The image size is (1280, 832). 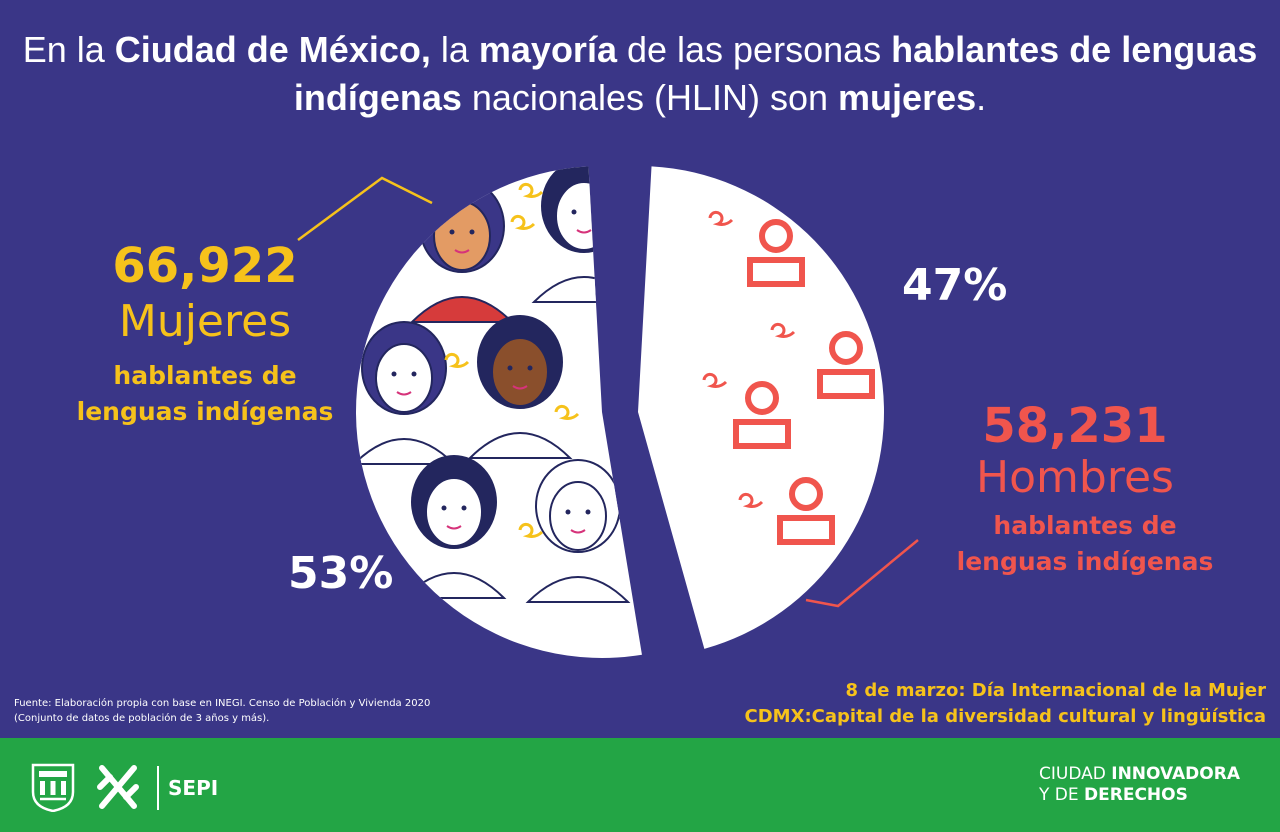 What do you see at coordinates (205, 394) in the screenshot?
I see `women-sublabel: hablantes de lenguas indígenas` at bounding box center [205, 394].